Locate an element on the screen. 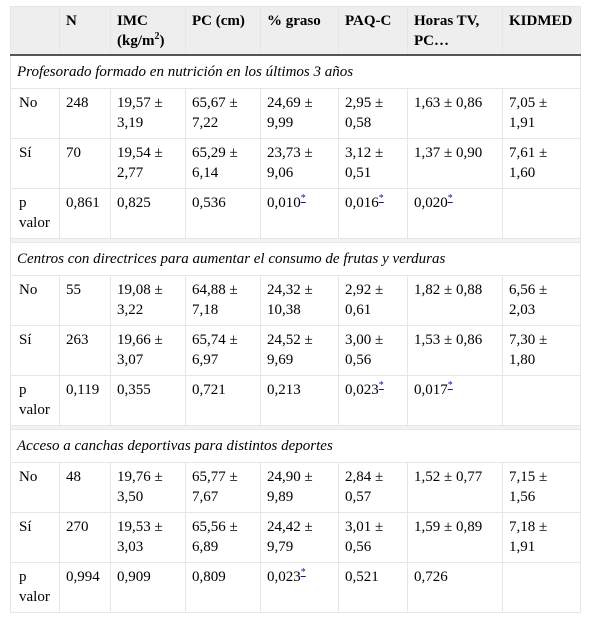  cell-n: 48 is located at coordinates (85, 487).